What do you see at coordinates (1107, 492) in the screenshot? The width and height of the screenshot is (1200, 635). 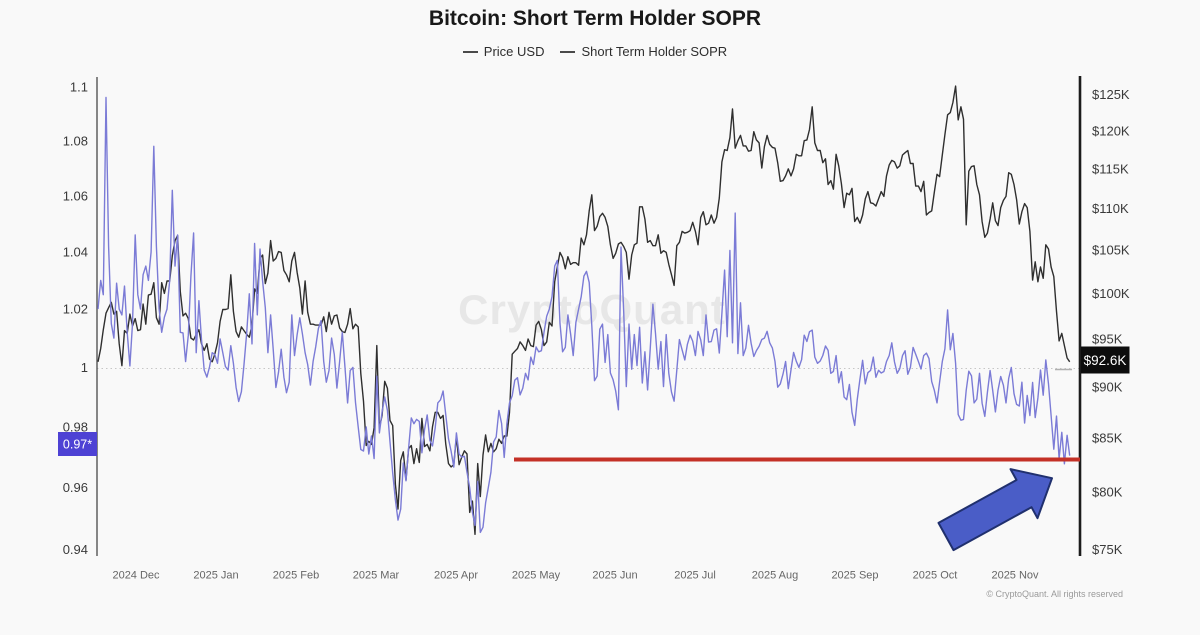 I see `svg-text: $80K` at bounding box center [1107, 492].